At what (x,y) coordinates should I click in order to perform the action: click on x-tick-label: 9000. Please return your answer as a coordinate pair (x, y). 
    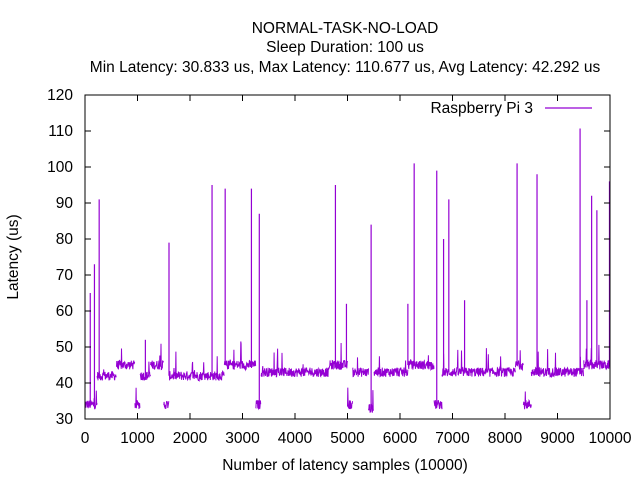
    Looking at the image, I should click on (557, 438).